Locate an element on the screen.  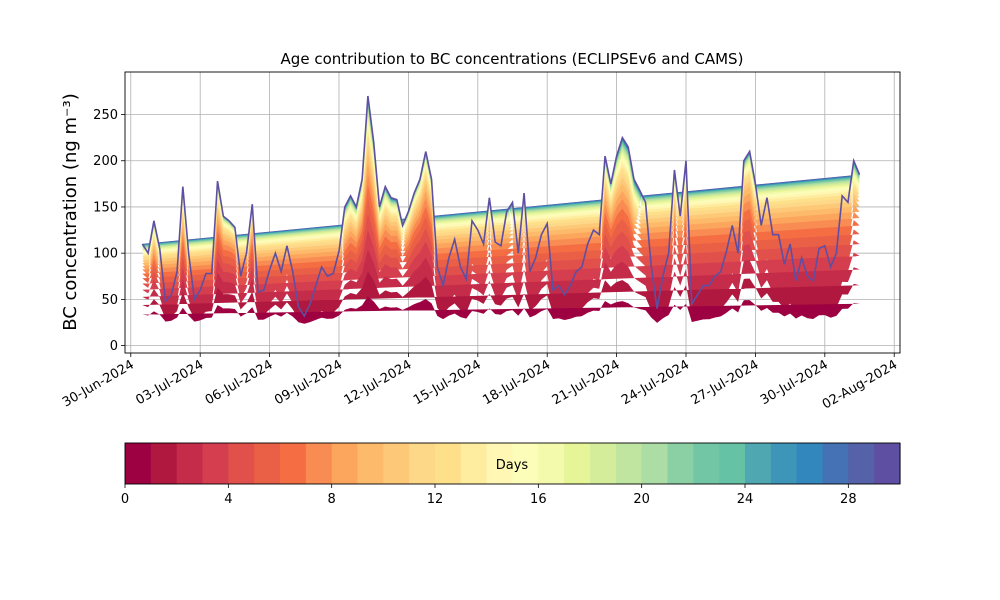
x-tick-label: 27-Jul-2024 is located at coordinates (725, 382).